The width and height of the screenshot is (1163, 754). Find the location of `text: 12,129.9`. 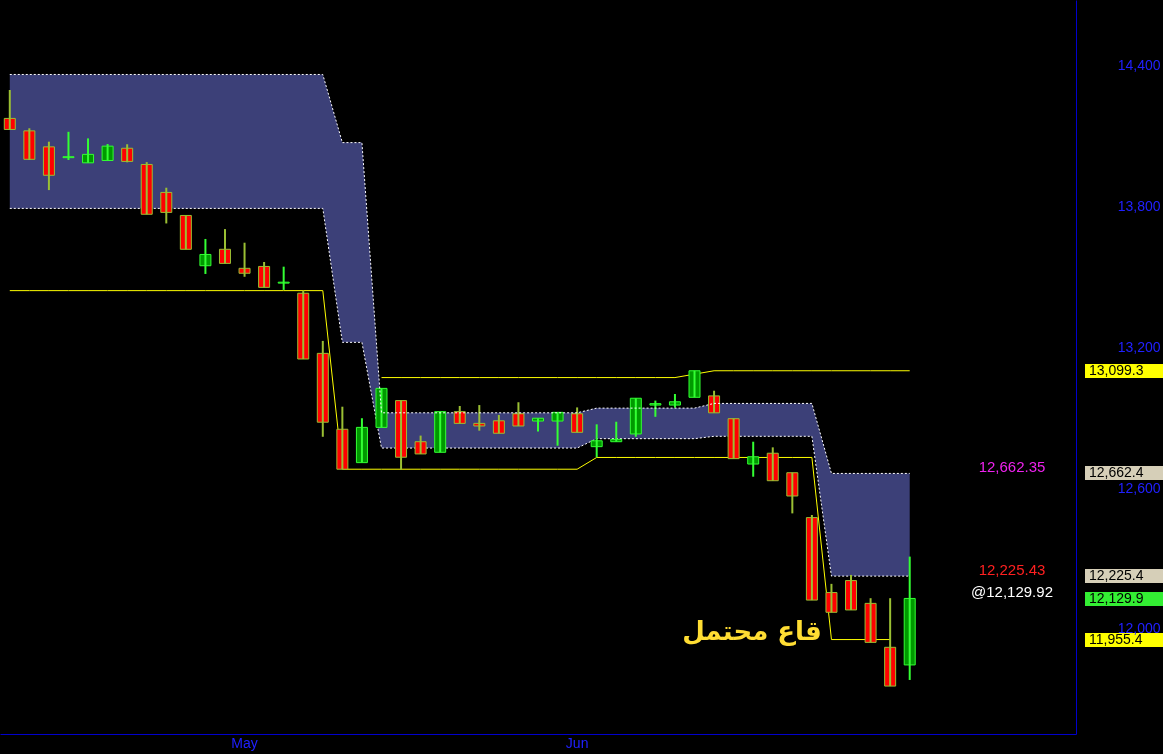

text: 12,129.9 is located at coordinates (1116, 598).